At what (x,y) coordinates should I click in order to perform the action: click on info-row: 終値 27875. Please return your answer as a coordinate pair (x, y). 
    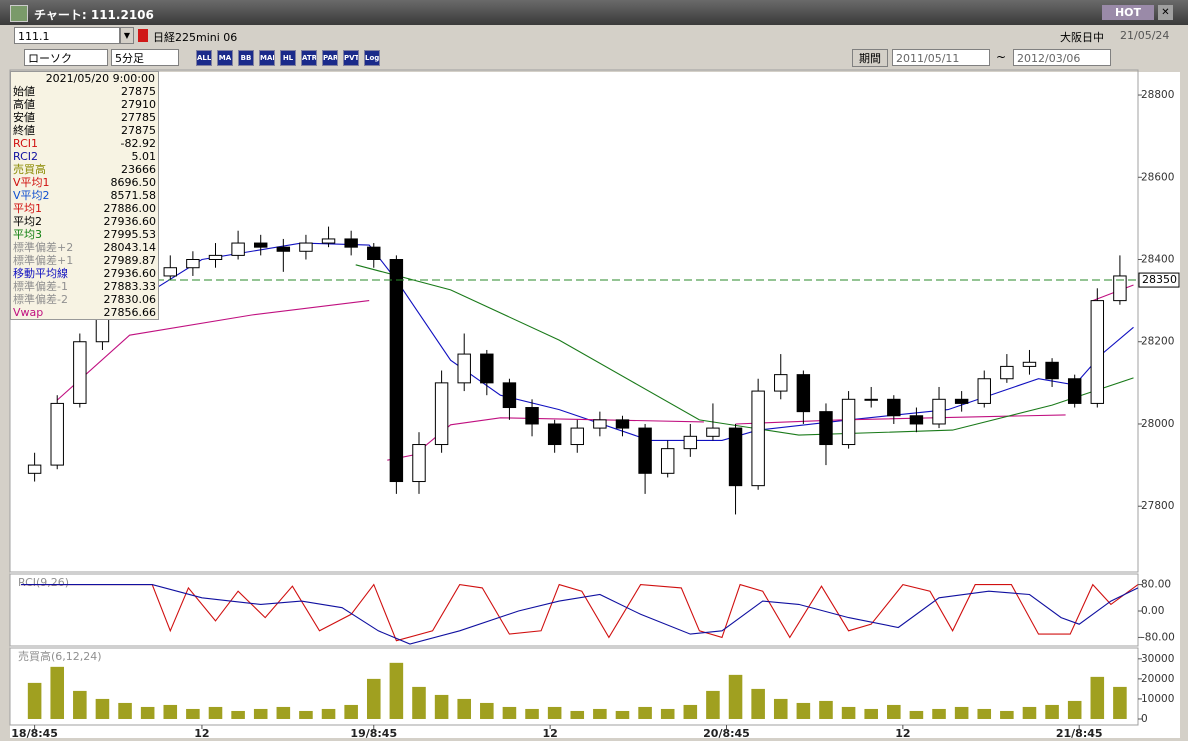
    Looking at the image, I should click on (84, 130).